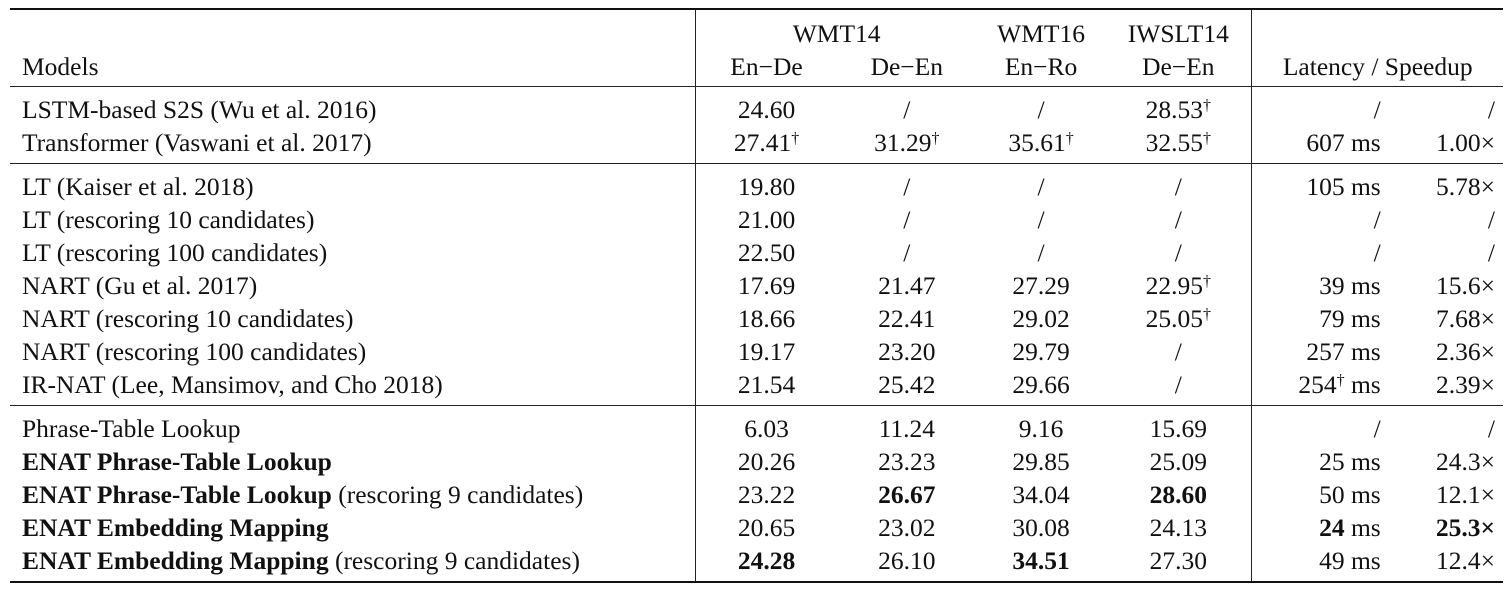  What do you see at coordinates (1178, 66) in the screenshot?
I see `header-de-en-iwslt: De−En` at bounding box center [1178, 66].